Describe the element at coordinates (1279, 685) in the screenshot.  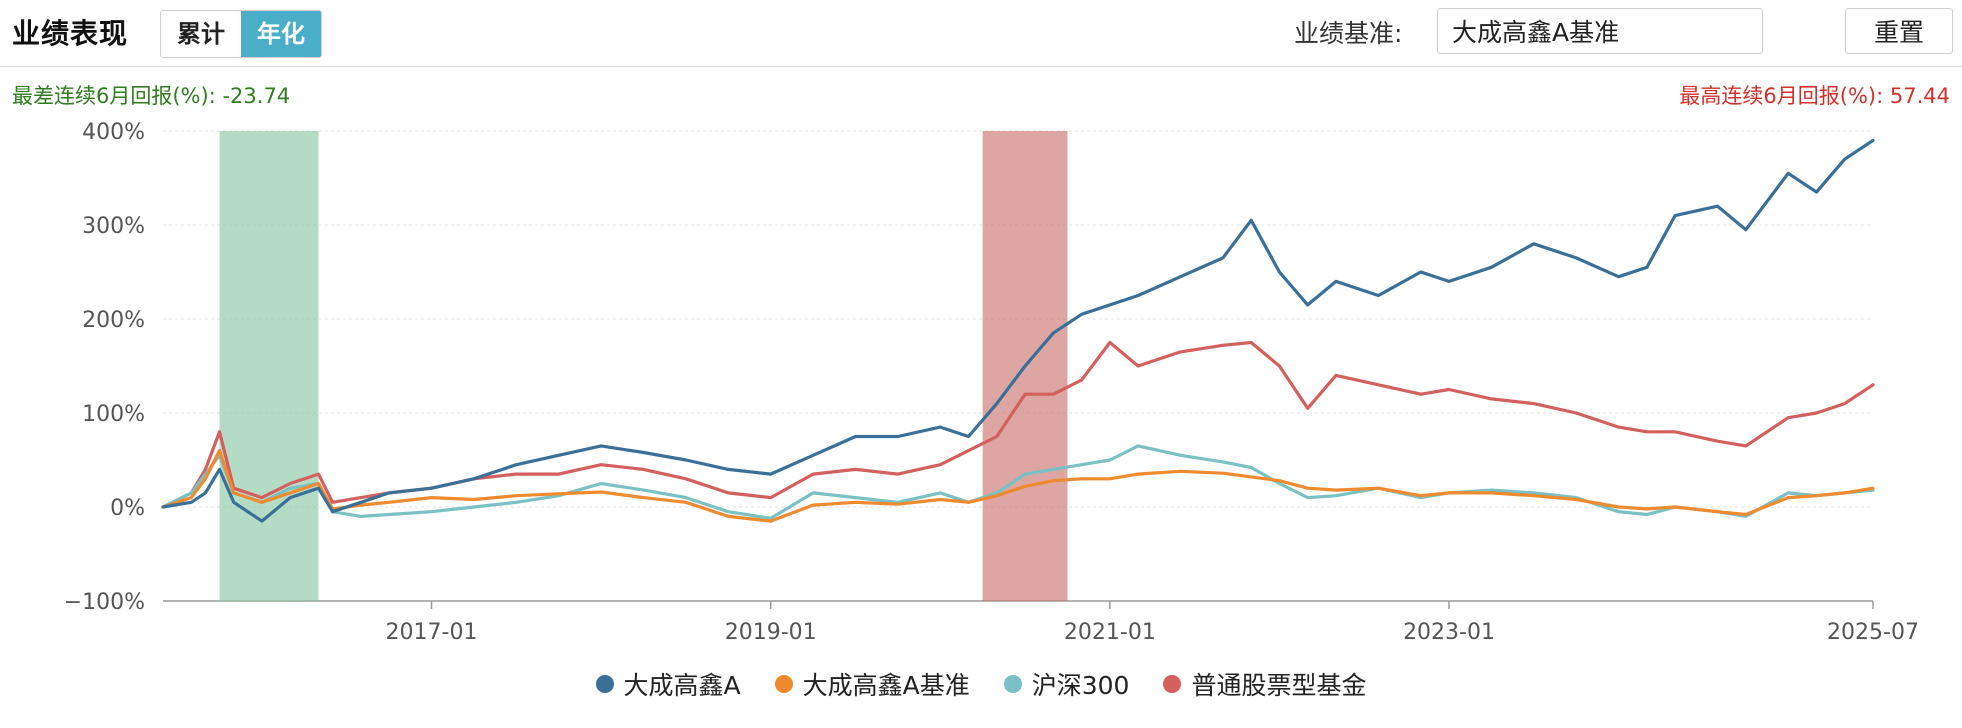
I see `legend-label-stock-fund: 普通股票型基金` at that location.